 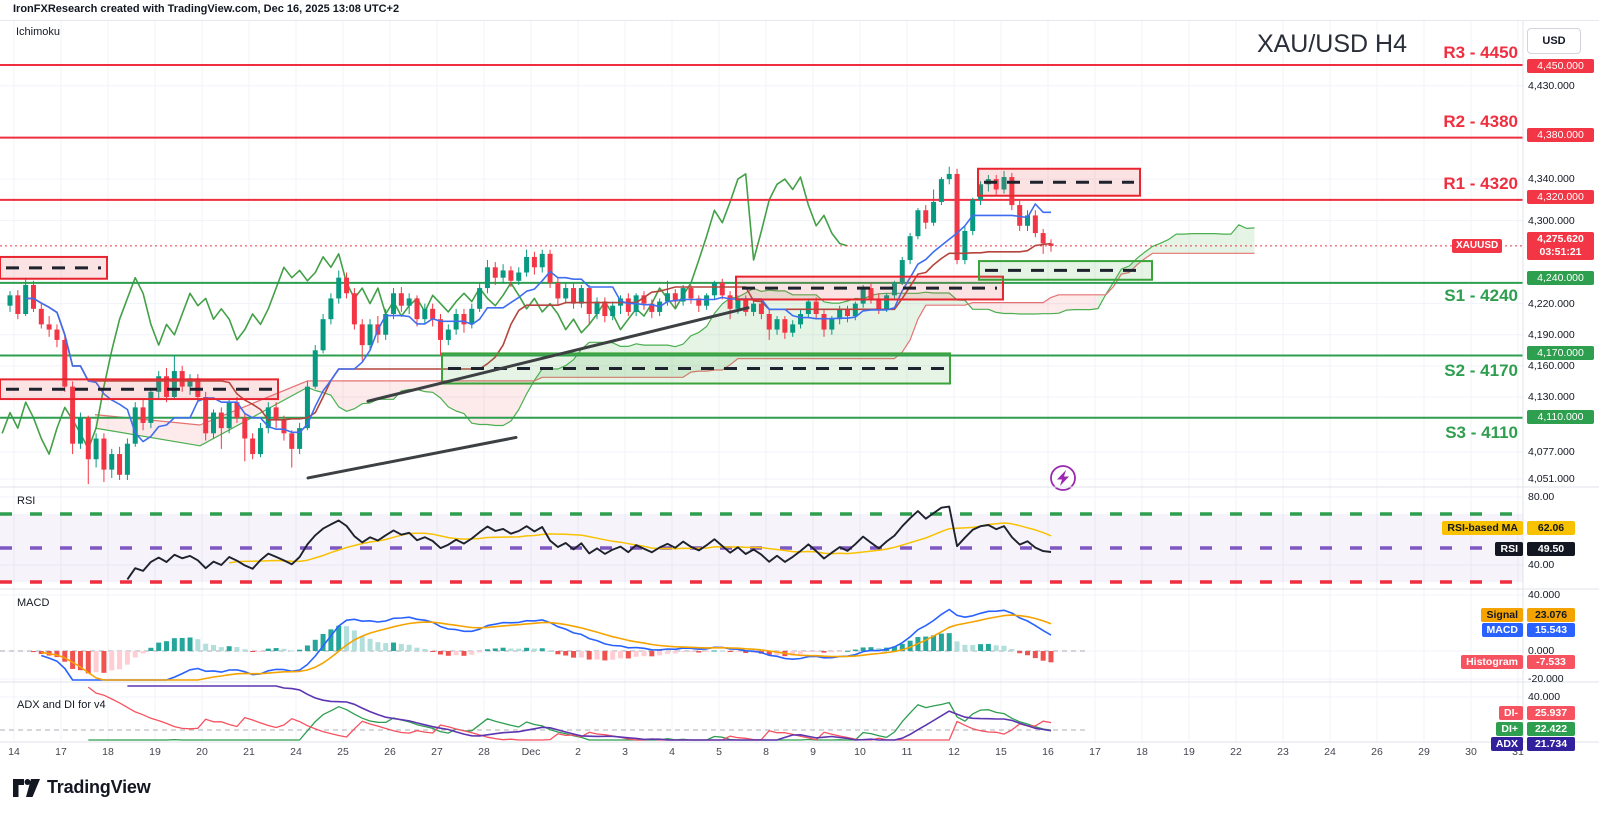 I want to click on histogram-value: -7.533, so click(x=1551, y=662).